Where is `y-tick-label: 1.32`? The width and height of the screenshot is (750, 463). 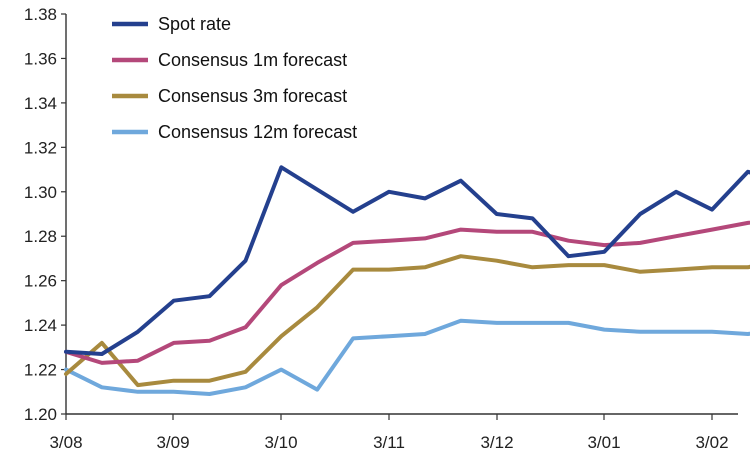 y-tick-label: 1.32 is located at coordinates (40, 147).